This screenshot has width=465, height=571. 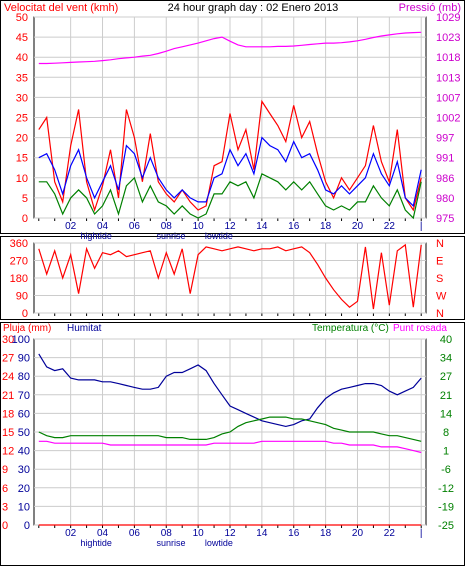 What do you see at coordinates (25, 219) in the screenshot?
I see `top-left-tick: 0` at bounding box center [25, 219].